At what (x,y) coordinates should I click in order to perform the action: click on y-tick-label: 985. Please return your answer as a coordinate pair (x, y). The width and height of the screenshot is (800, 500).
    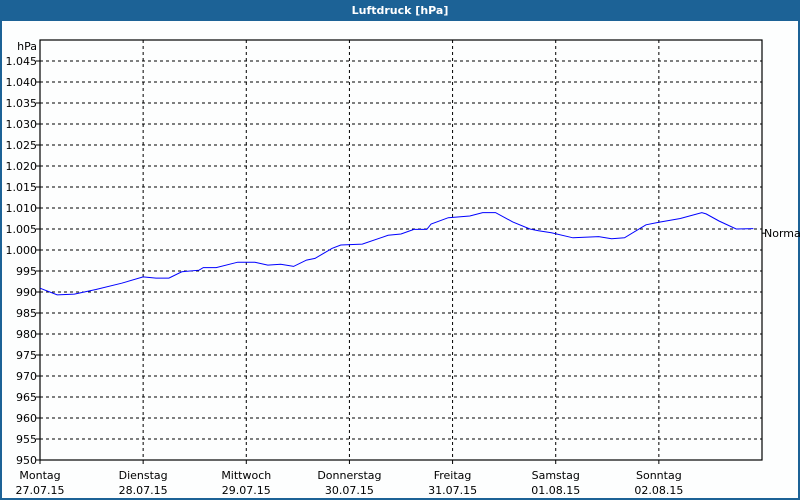
    Looking at the image, I should click on (26, 313).